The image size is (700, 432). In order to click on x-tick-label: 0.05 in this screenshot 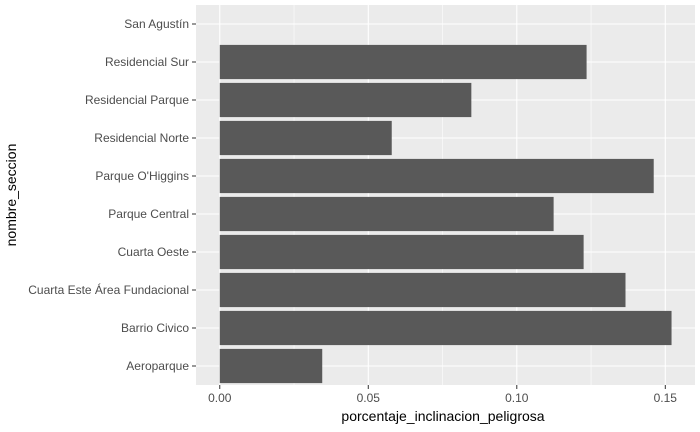, I will do `click(369, 398)`.